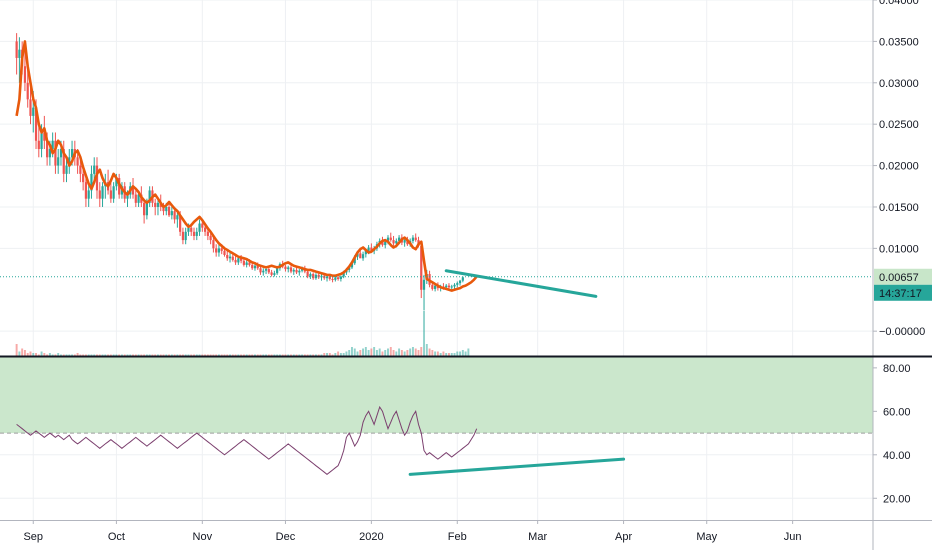  What do you see at coordinates (436, 395) in the screenshot?
I see `rsi-overbought-band` at bounding box center [436, 395].